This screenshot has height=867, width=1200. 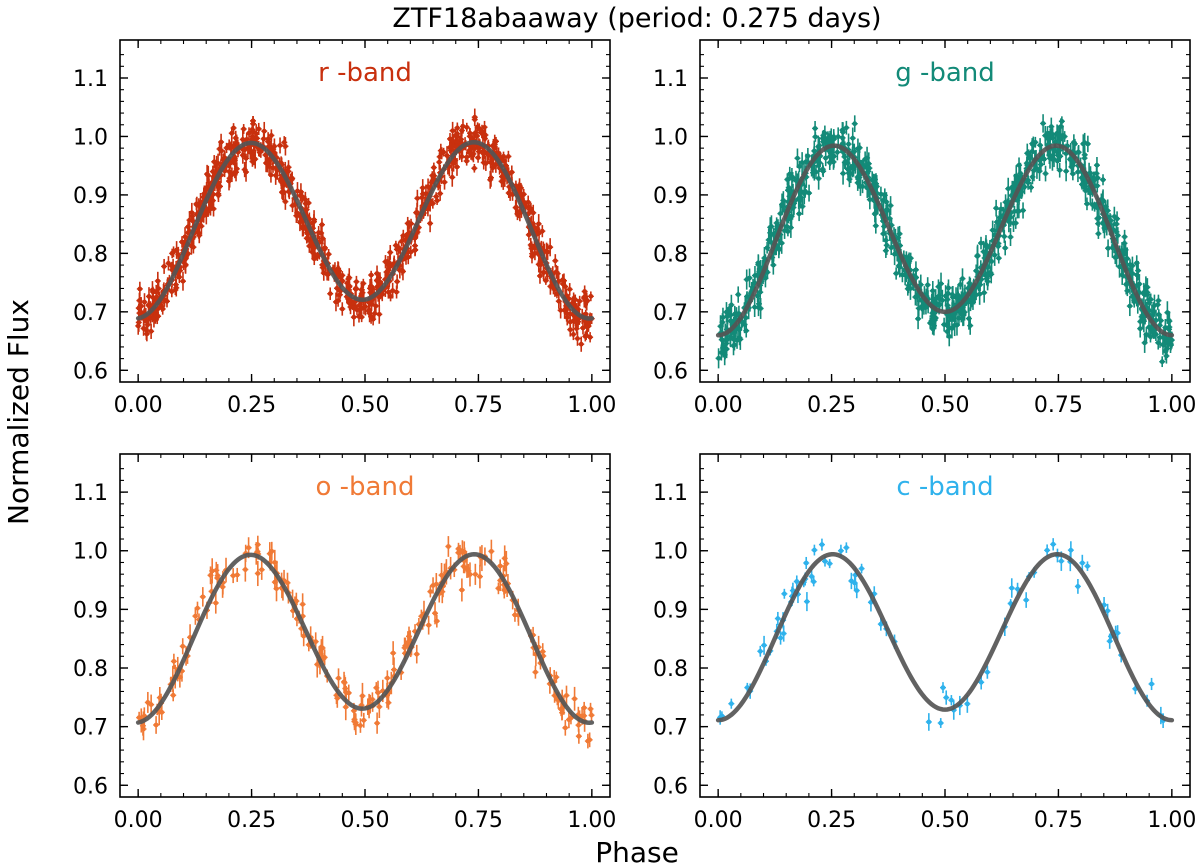 What do you see at coordinates (670, 137) in the screenshot?
I see `y-tick-label: 1.0` at bounding box center [670, 137].